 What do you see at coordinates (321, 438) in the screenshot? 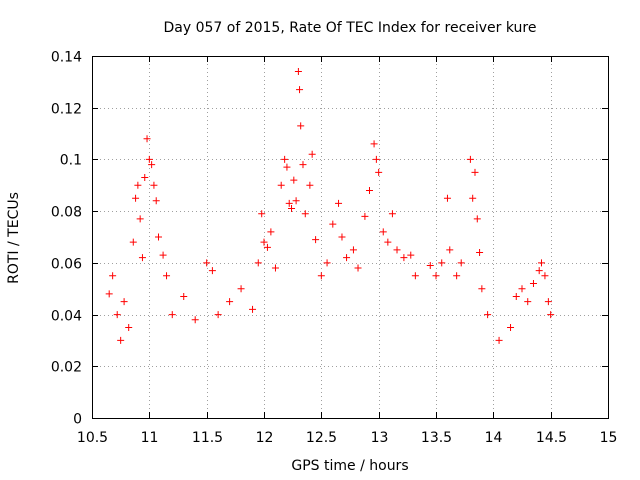
I see `x-tick-label: 12.5` at bounding box center [321, 438].